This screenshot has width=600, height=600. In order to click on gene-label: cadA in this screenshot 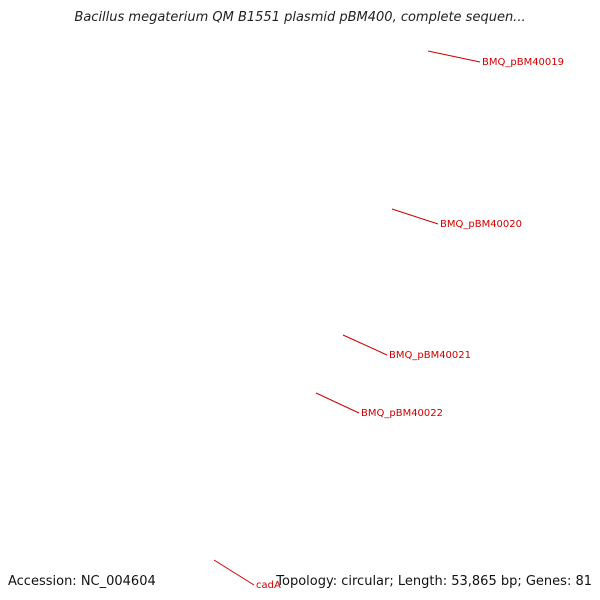, I will do `click(268, 585)`.